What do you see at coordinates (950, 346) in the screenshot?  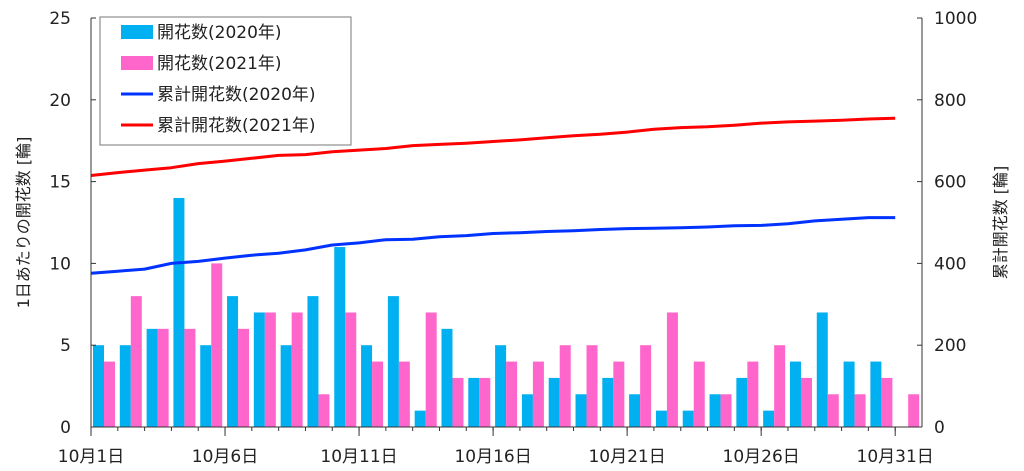 I see `right-tick-label: 200` at bounding box center [950, 346].